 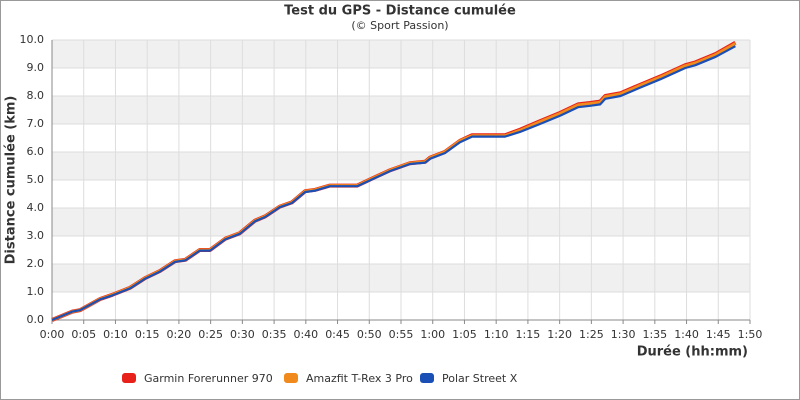 I want to click on x-tick-label: 0:20, so click(x=179, y=334).